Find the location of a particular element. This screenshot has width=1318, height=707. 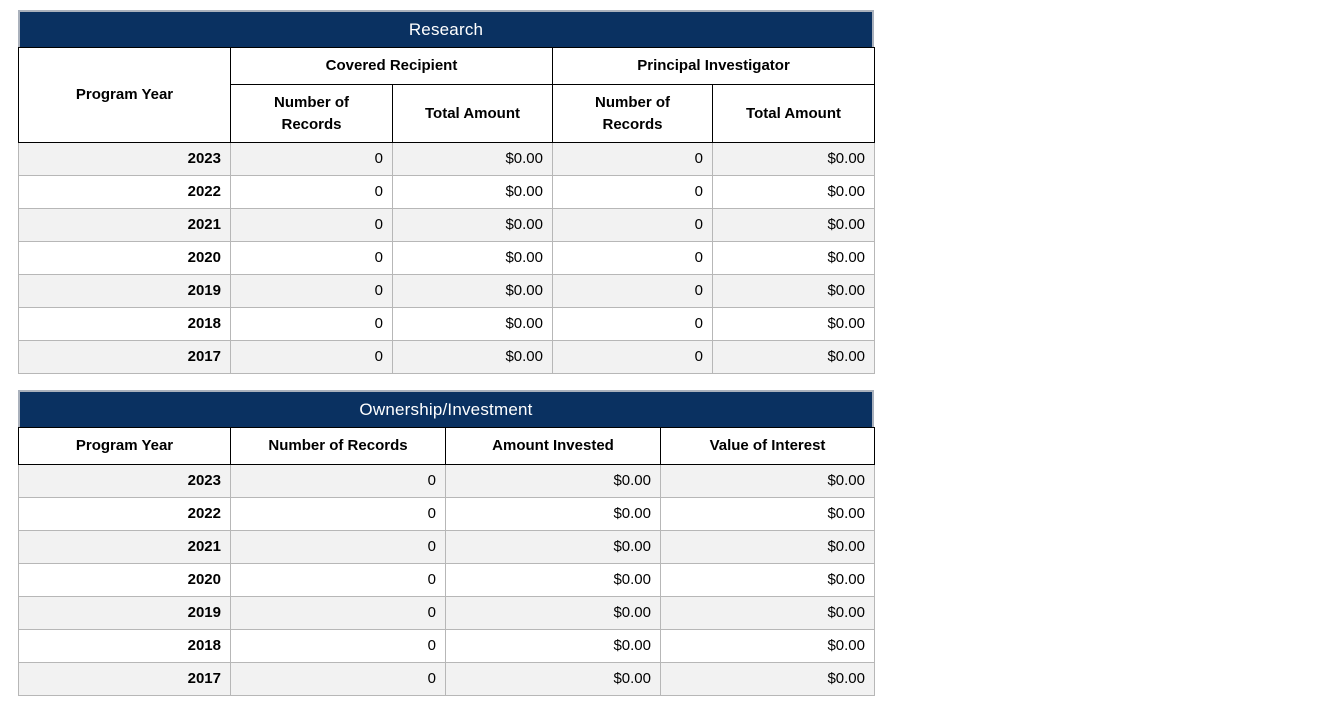

header-number-of-records: Number of Records is located at coordinates (338, 446).